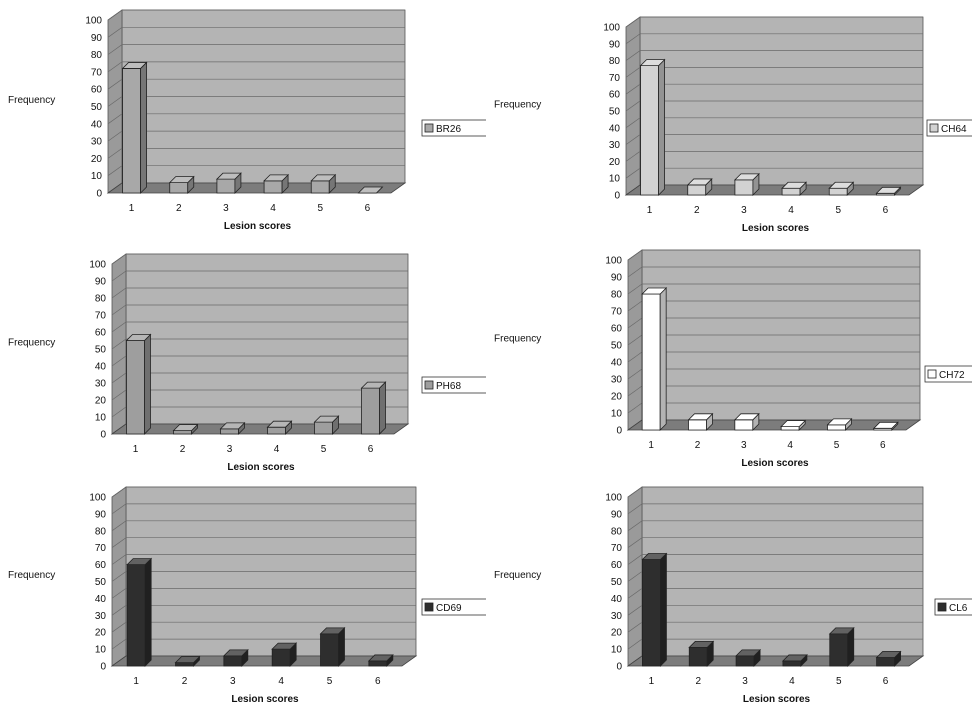  What do you see at coordinates (883, 445) in the screenshot?
I see `x-tick-label: 6` at bounding box center [883, 445].